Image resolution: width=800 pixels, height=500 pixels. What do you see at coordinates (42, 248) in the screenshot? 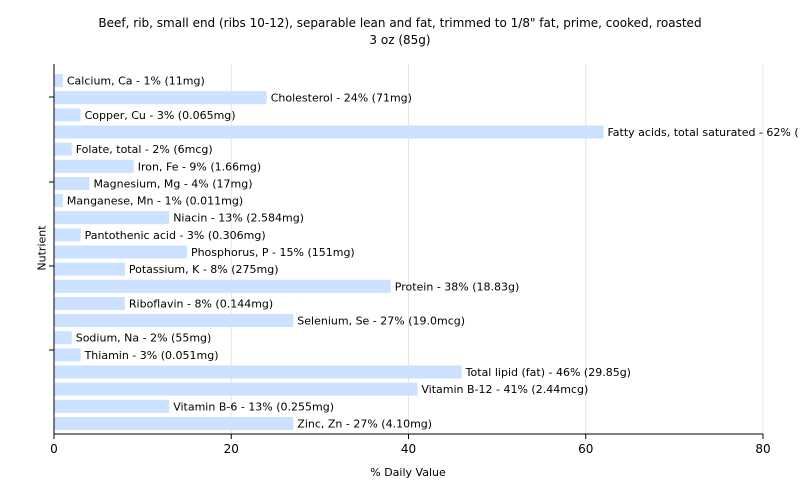
I see `y-axis-label: Nutrient` at bounding box center [42, 248].